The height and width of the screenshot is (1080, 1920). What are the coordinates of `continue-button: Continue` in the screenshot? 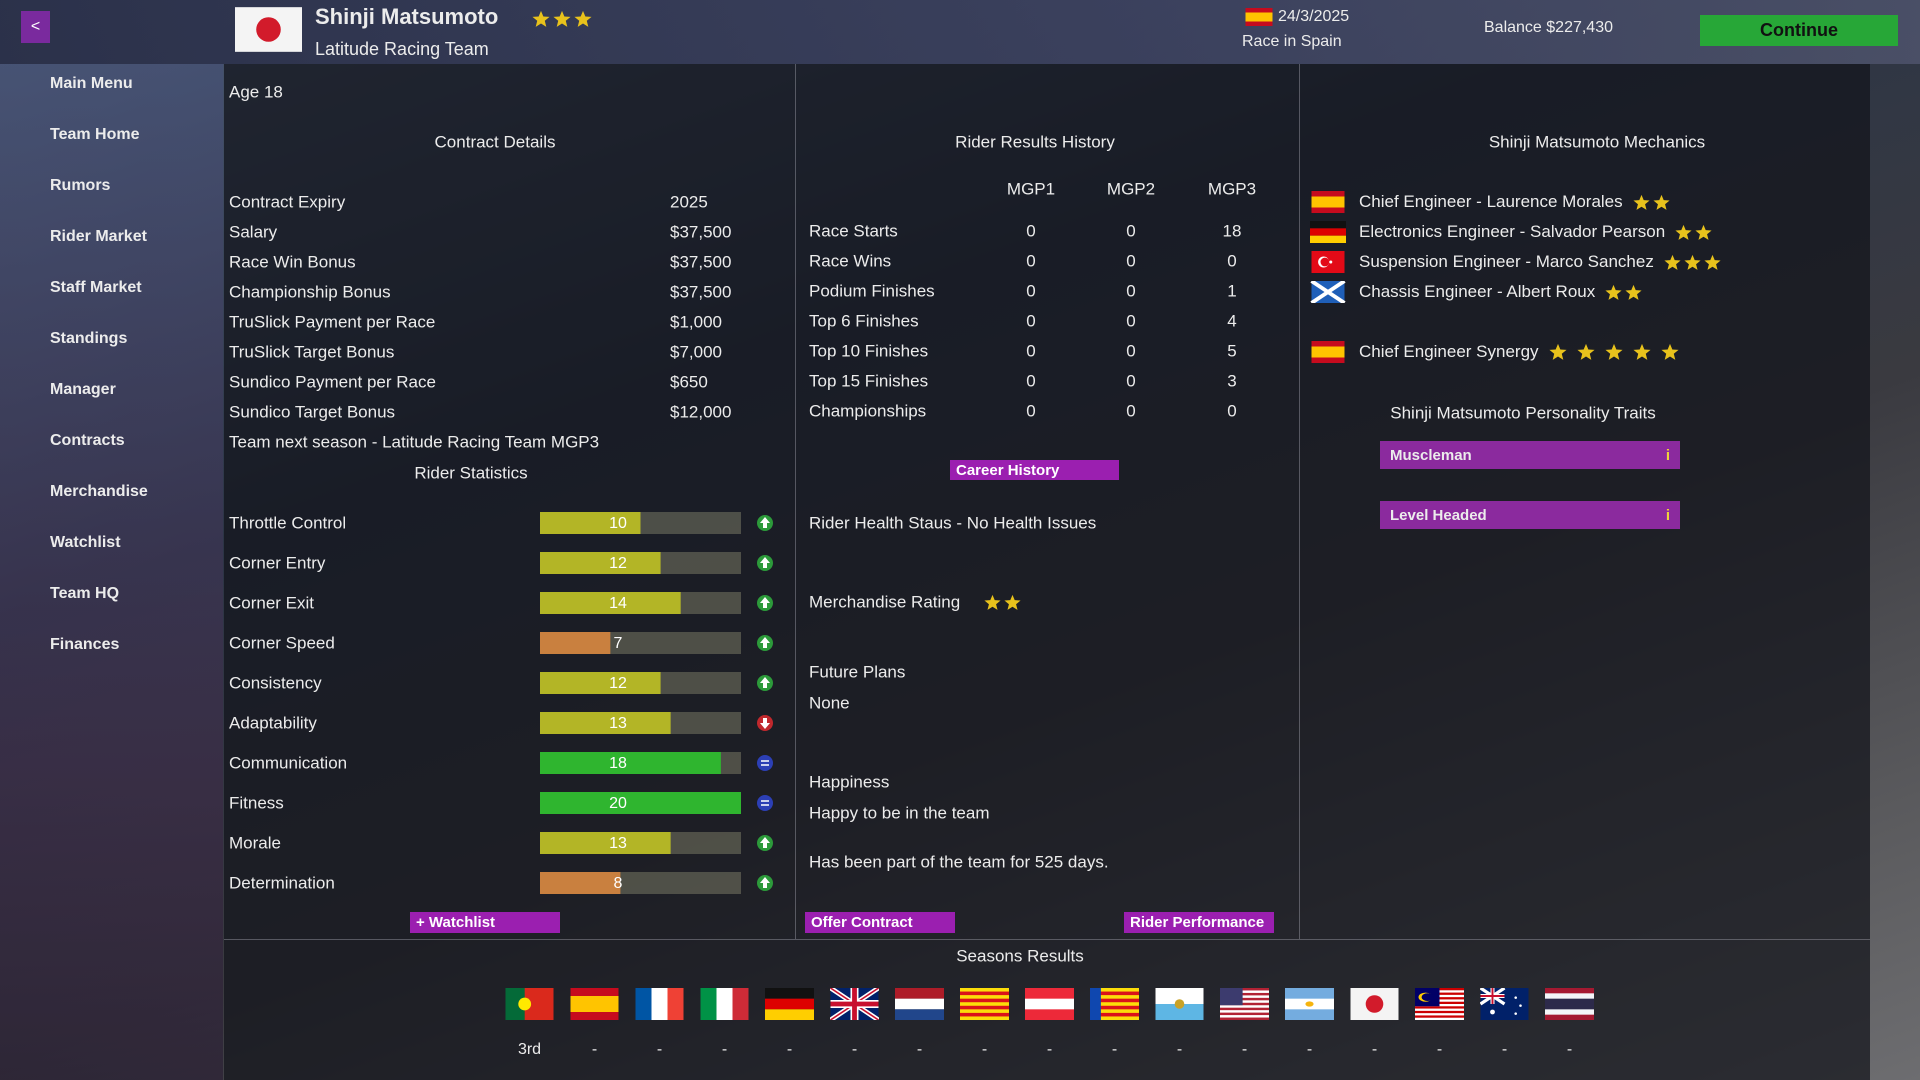 It's located at (1799, 30).